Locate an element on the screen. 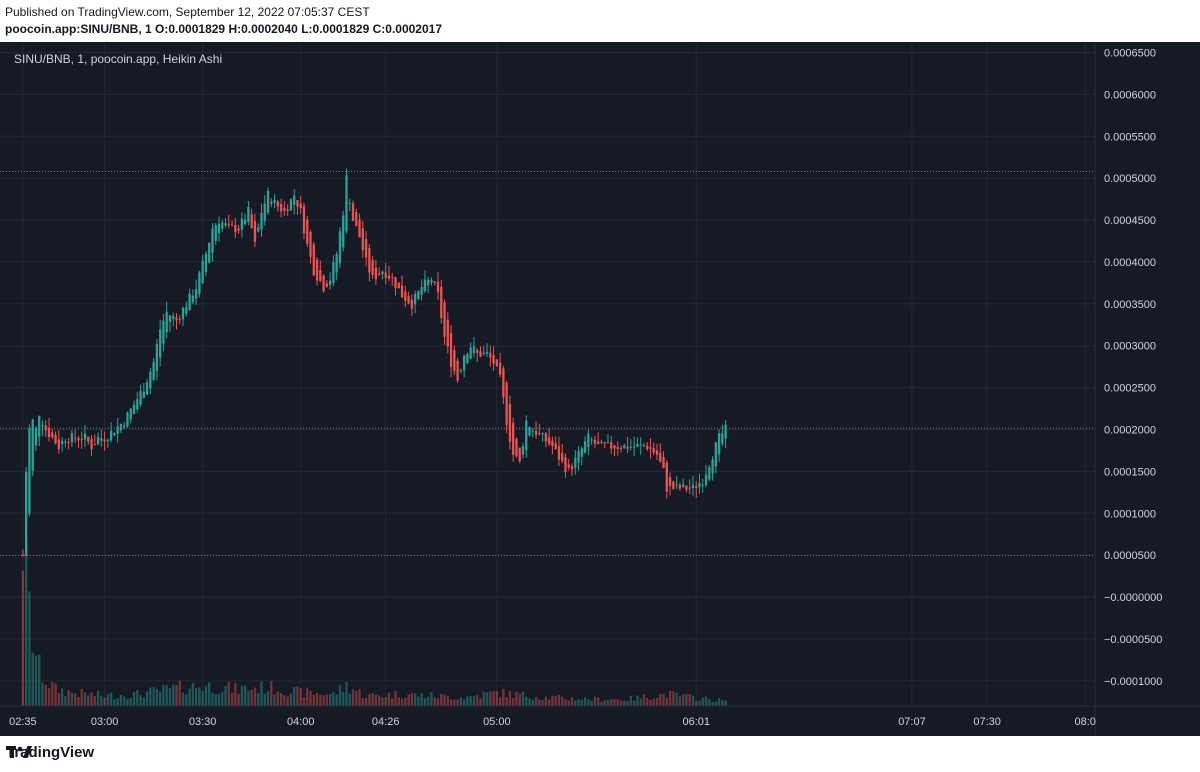 The height and width of the screenshot is (772, 1200). close-label: C: is located at coordinates (379, 29).